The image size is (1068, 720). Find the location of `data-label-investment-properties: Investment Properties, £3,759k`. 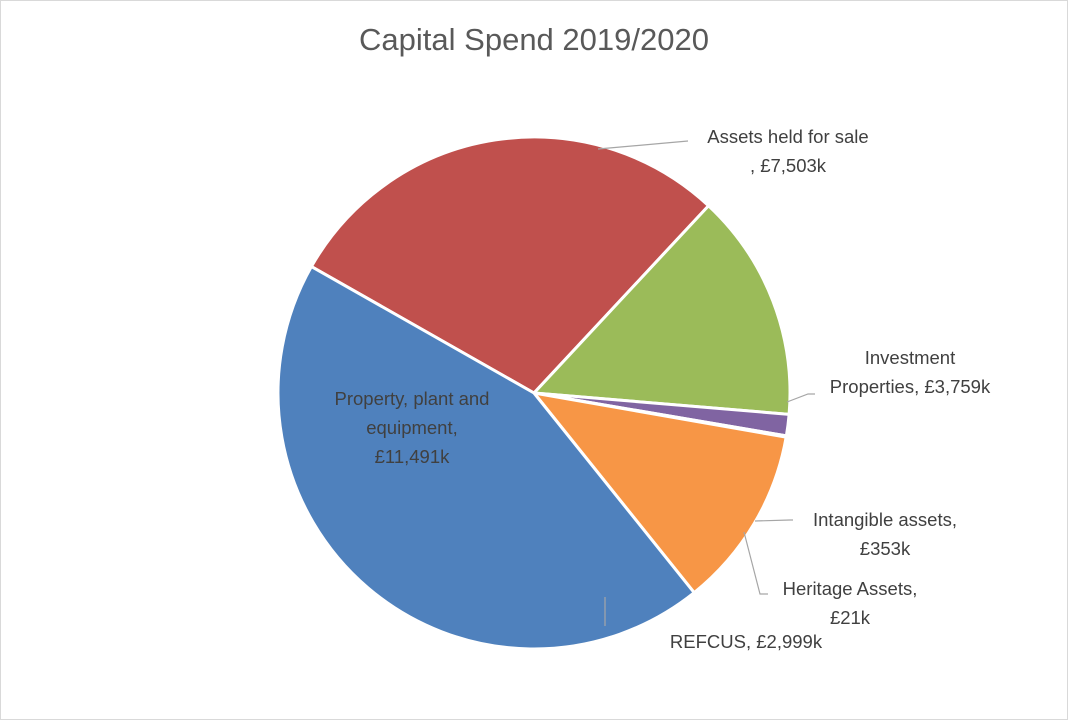

data-label-investment-properties: Investment Properties, £3,759k is located at coordinates (910, 372).